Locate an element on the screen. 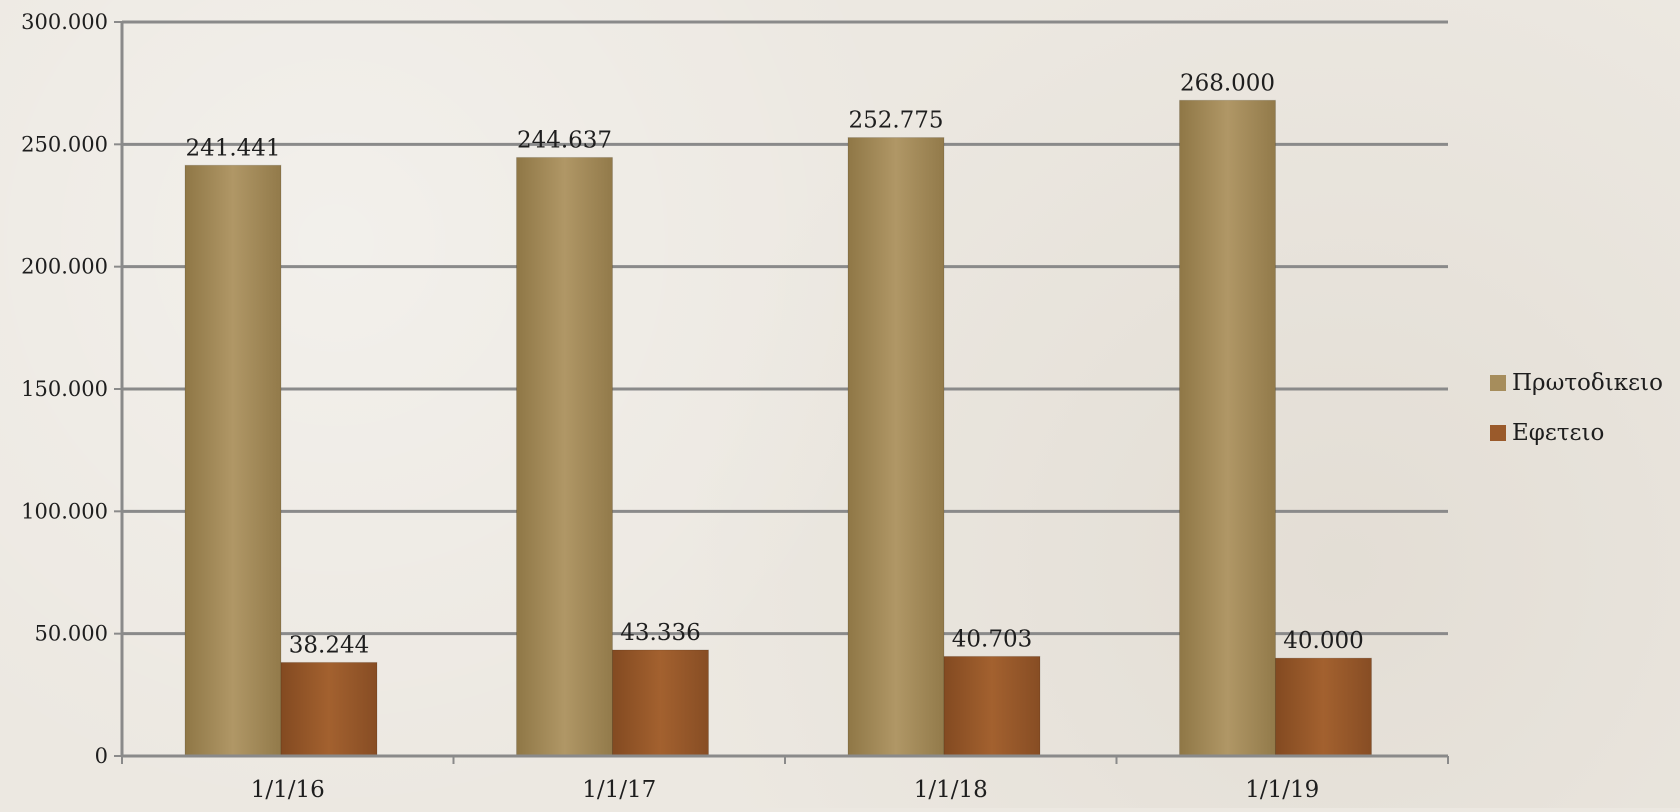 The image size is (1680, 812). legend-label: Εφετειο is located at coordinates (1558, 433).